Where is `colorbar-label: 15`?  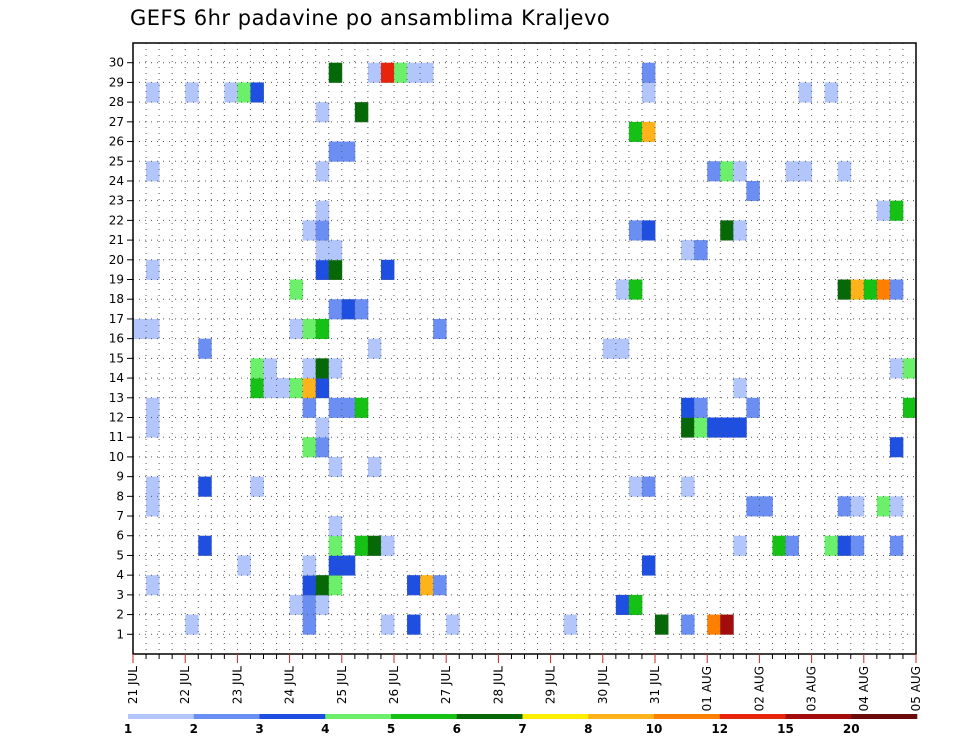
colorbar-label: 15 is located at coordinates (785, 729).